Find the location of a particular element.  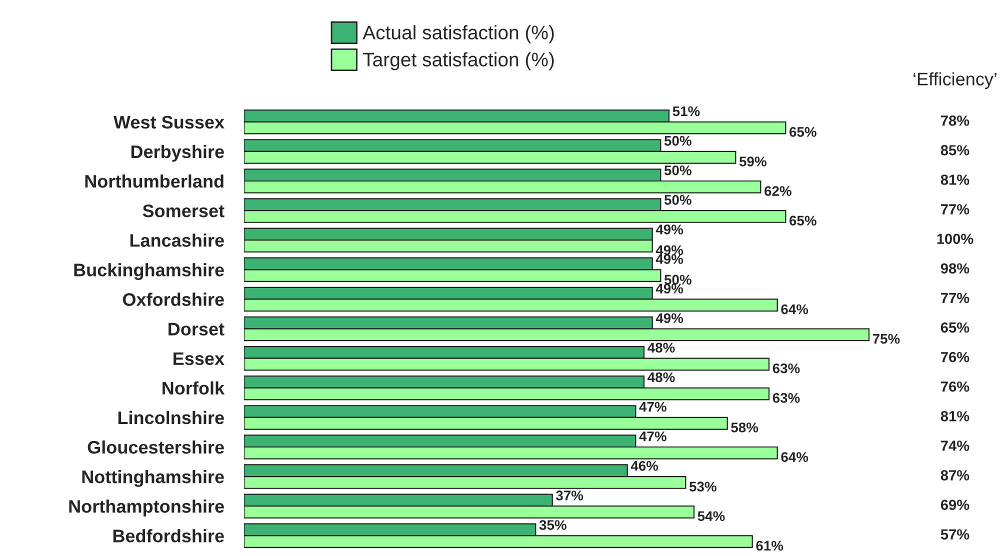

data-label: 37% is located at coordinates (570, 495).